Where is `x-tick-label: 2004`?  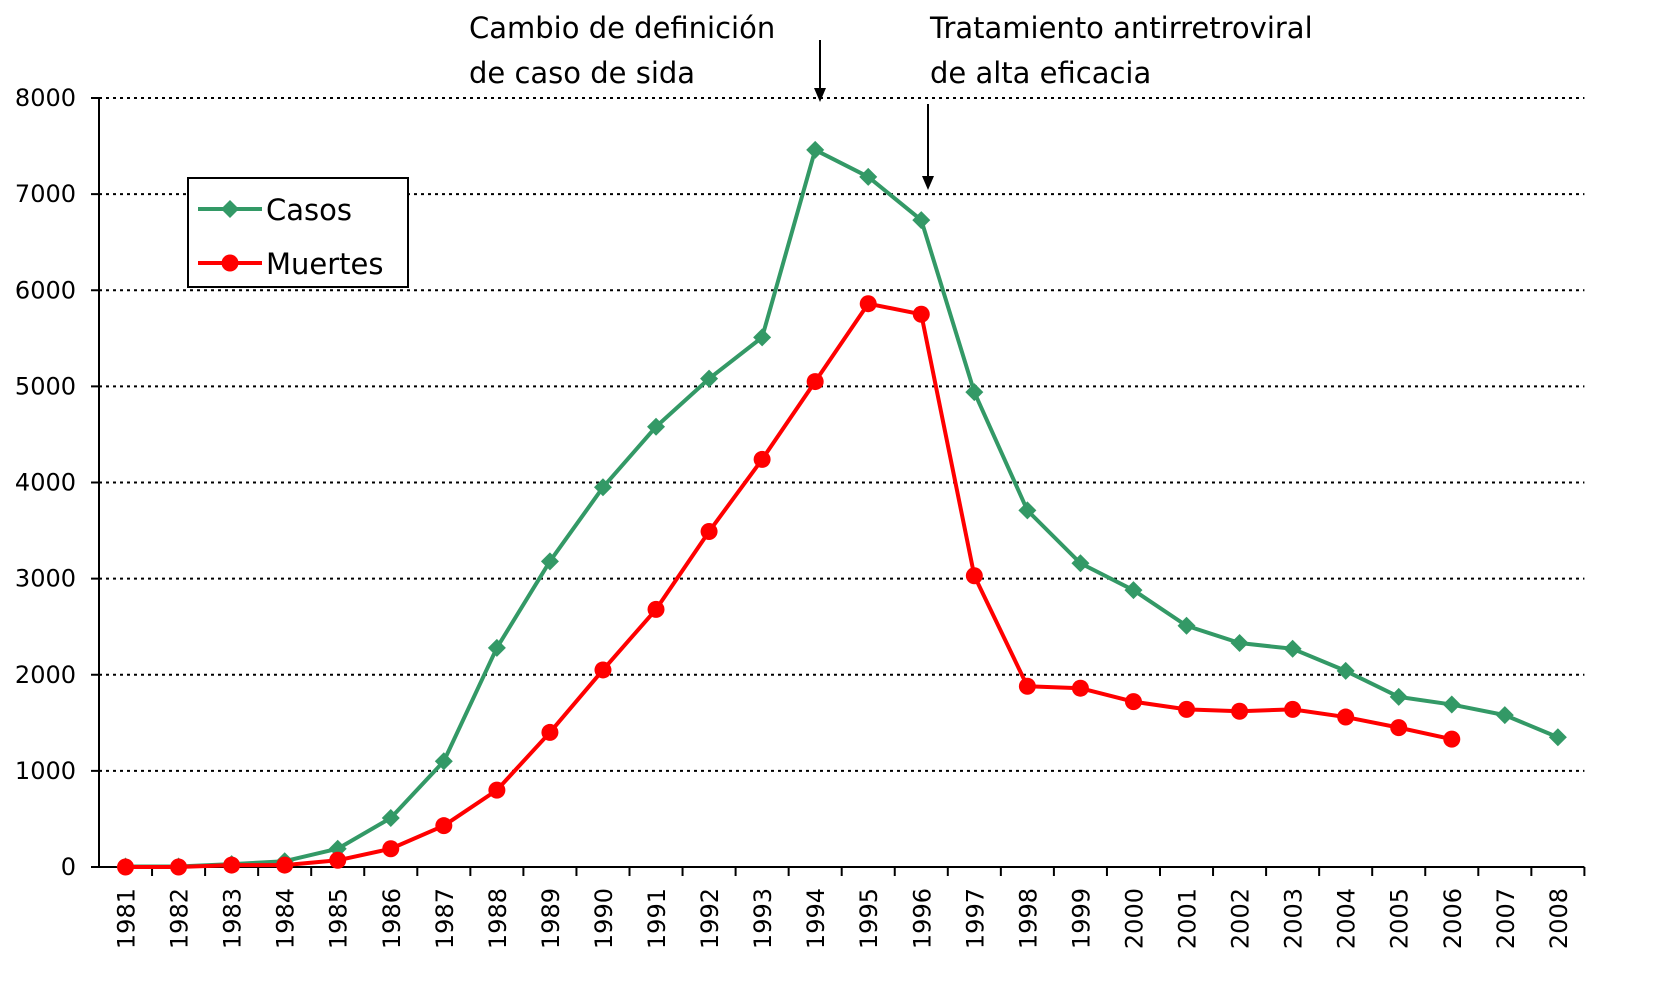 x-tick-label: 2004 is located at coordinates (1347, 918).